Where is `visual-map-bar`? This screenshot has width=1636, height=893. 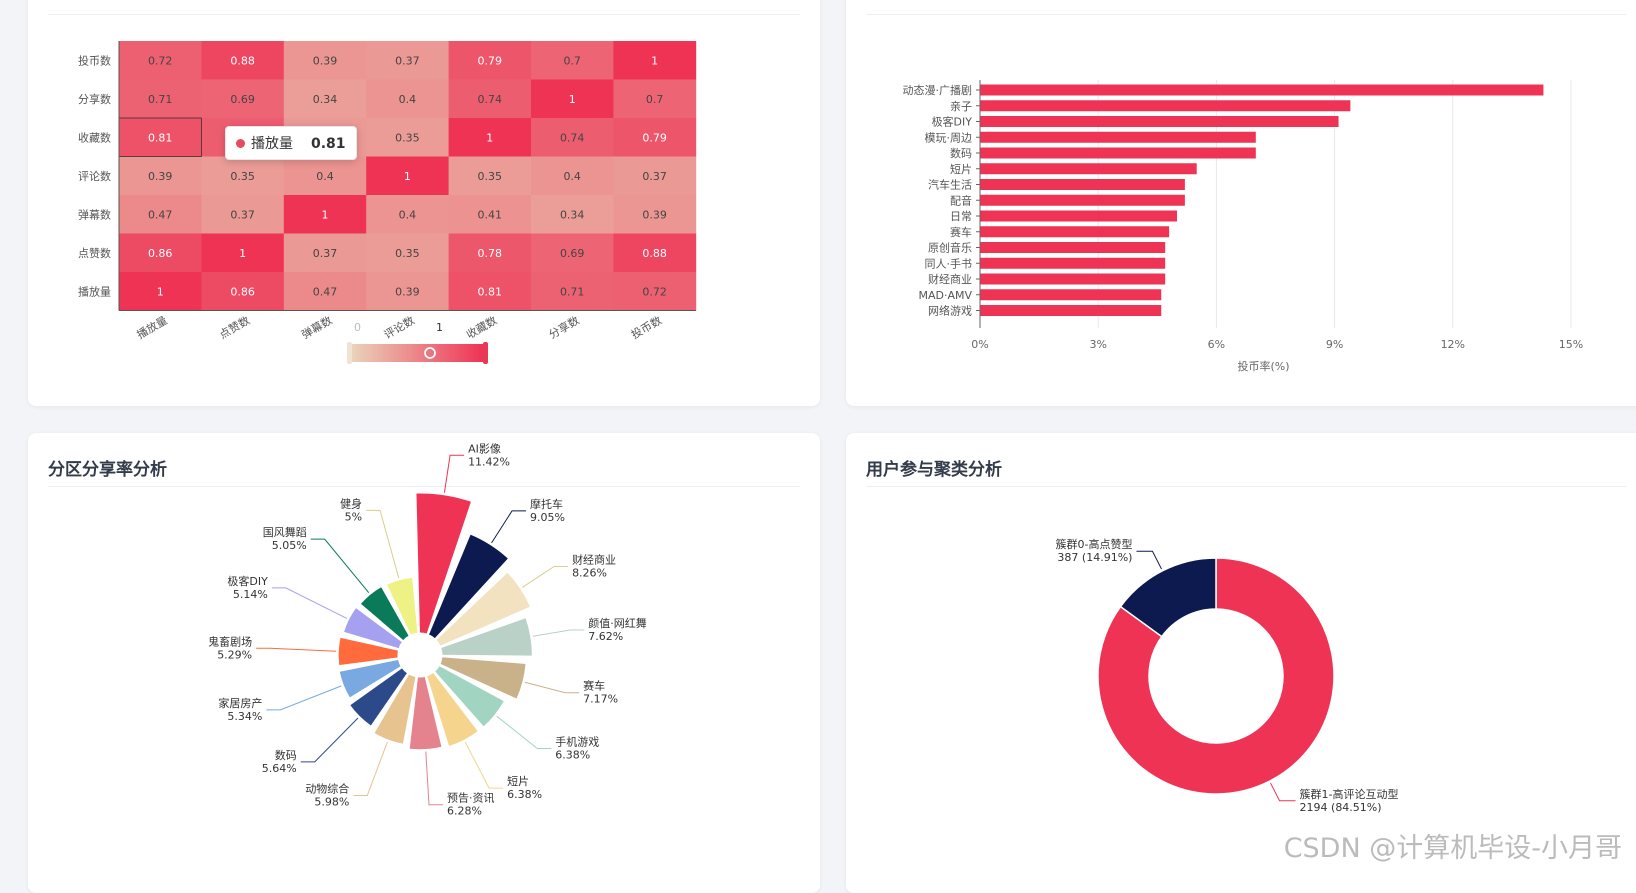 visual-map-bar is located at coordinates (417, 353).